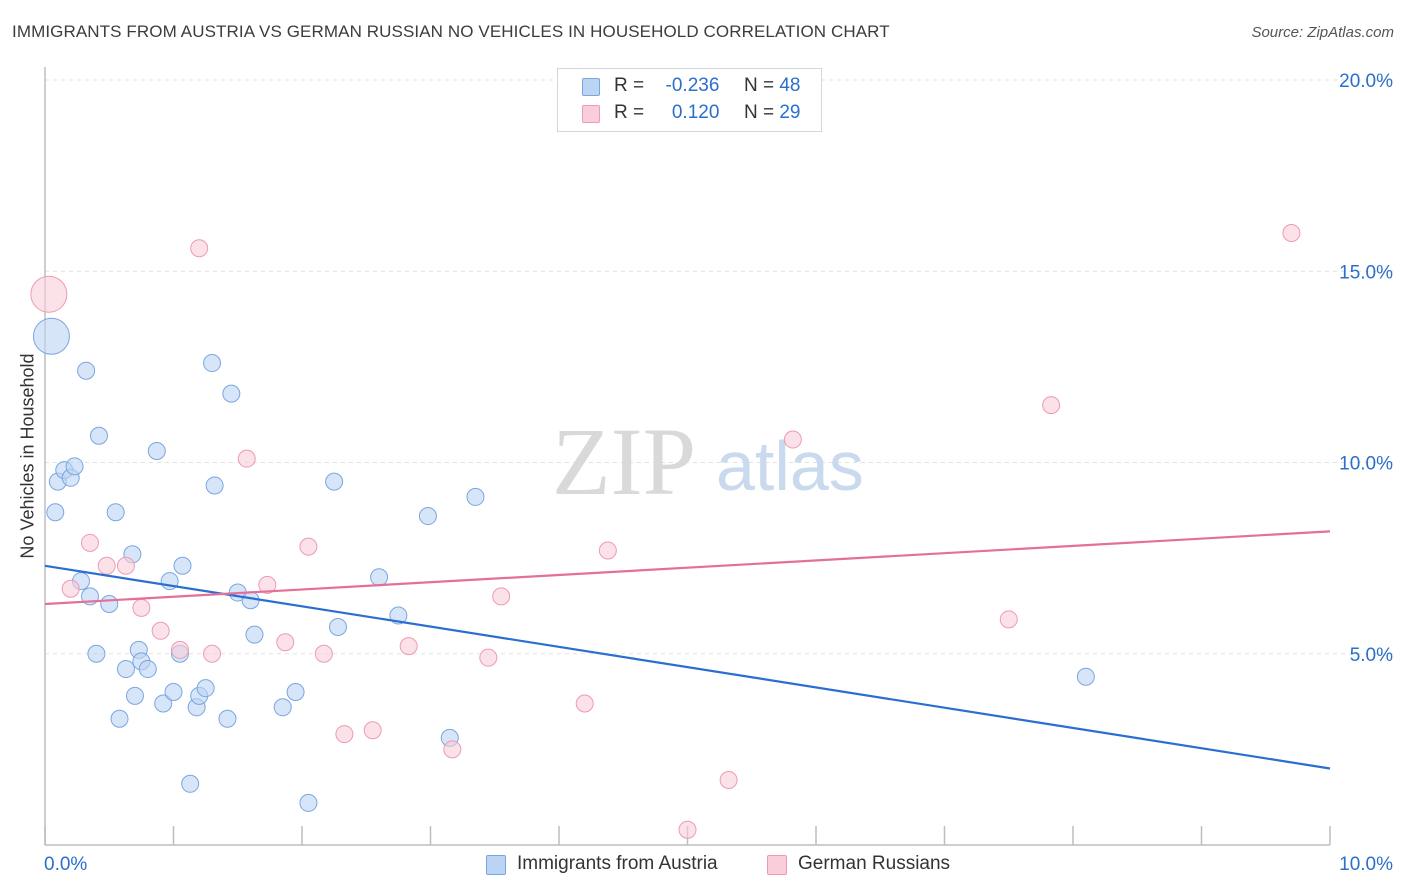  I want to click on series-swatch-austria, so click(496, 865).